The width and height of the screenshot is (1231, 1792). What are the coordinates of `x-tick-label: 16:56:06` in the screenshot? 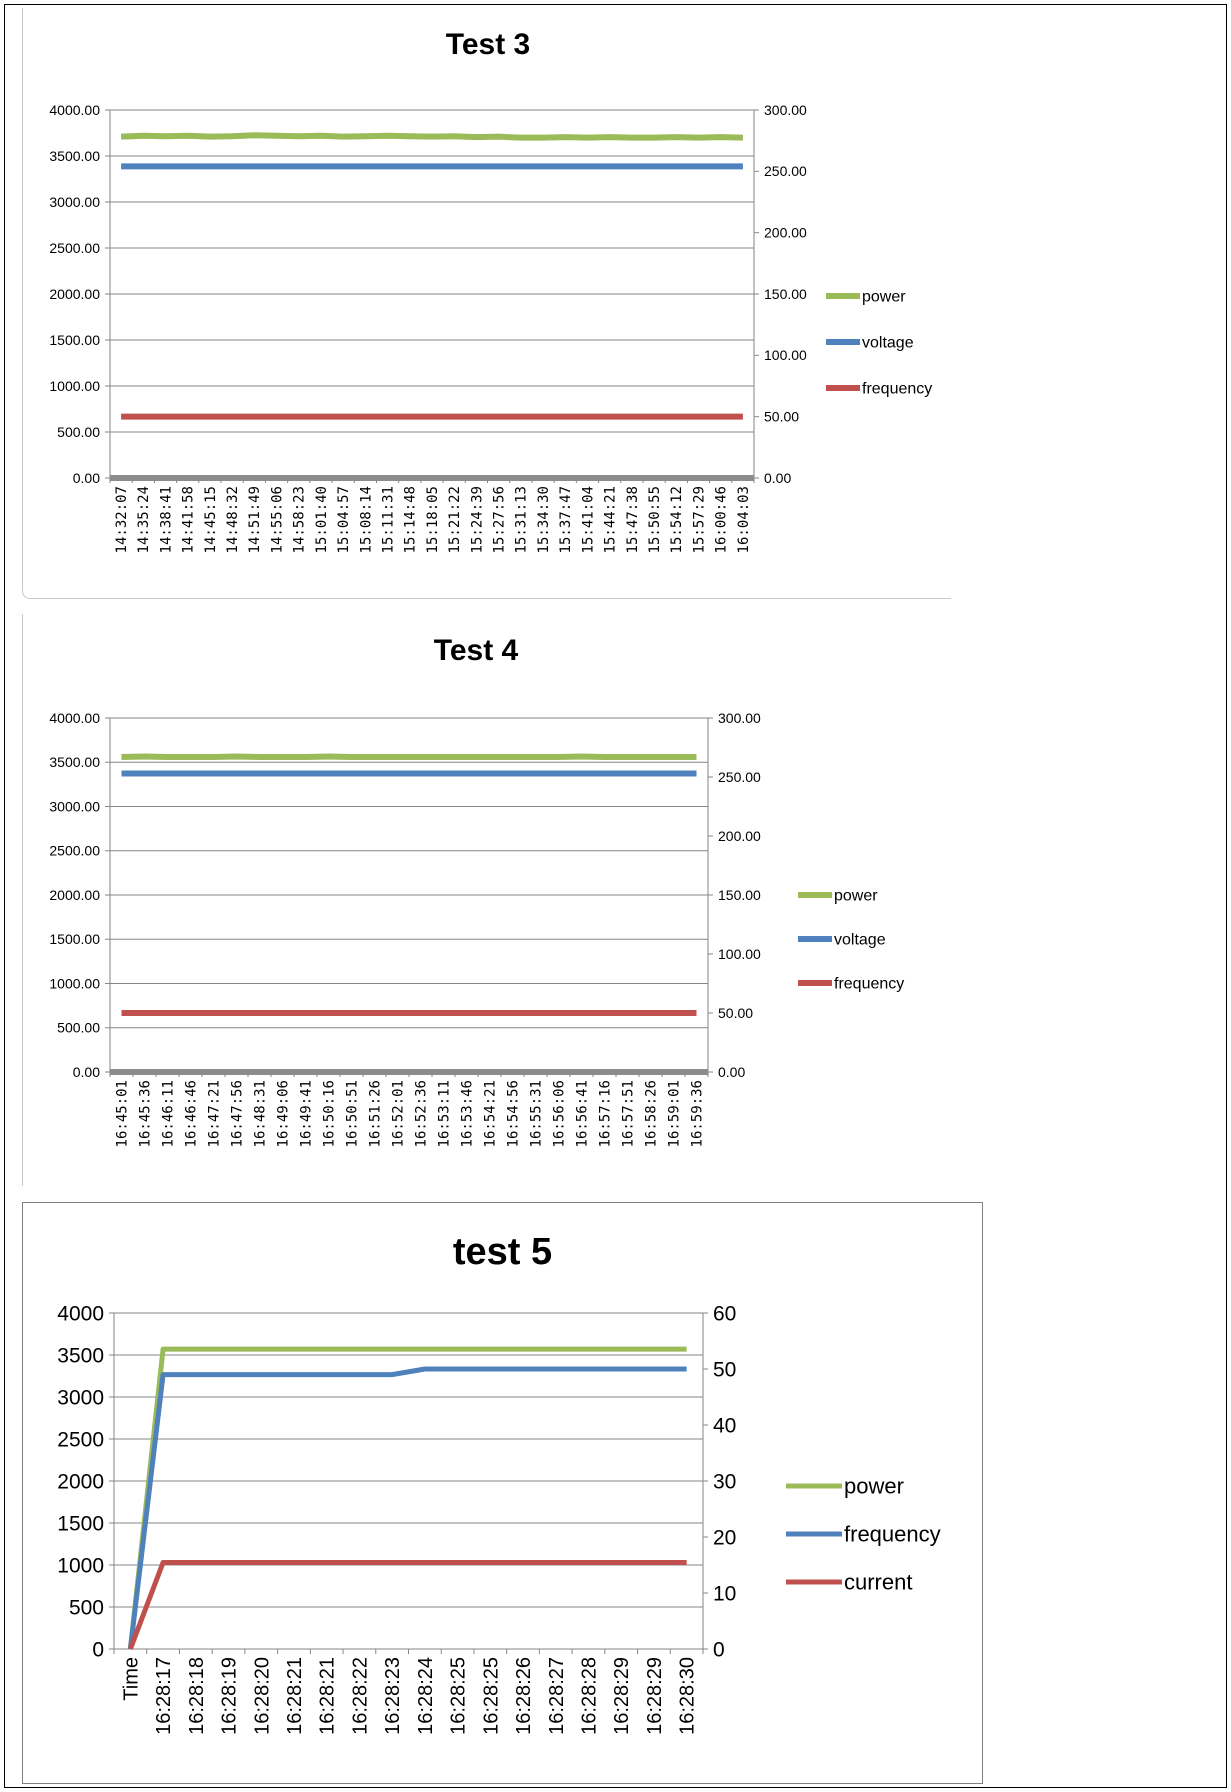 It's located at (559, 1113).